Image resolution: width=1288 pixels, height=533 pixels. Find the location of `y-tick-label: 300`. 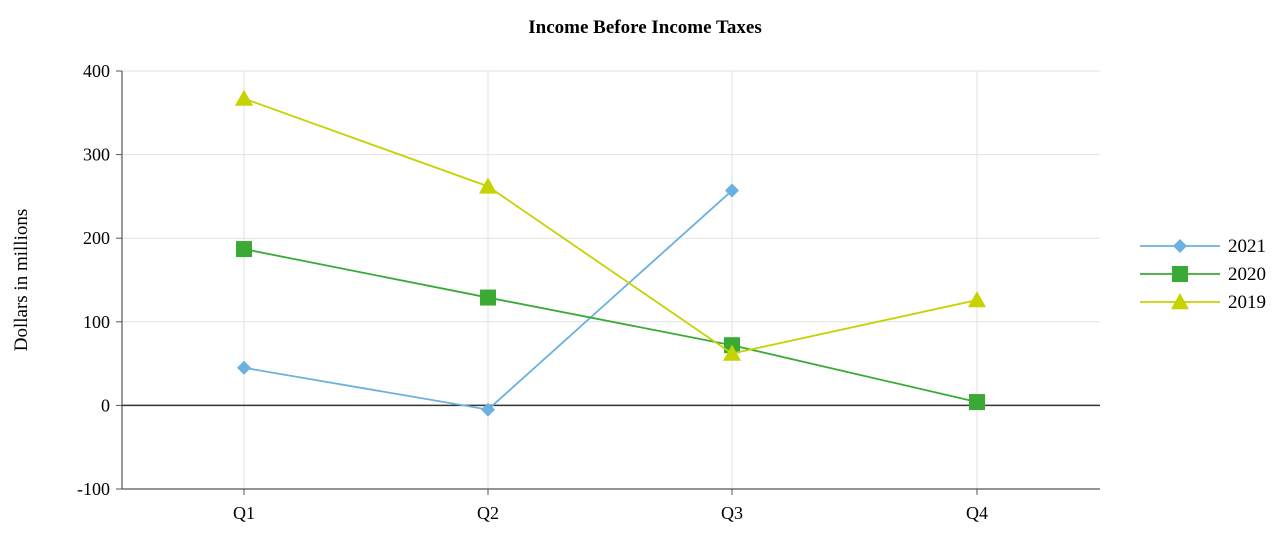

y-tick-label: 300 is located at coordinates (96, 155).